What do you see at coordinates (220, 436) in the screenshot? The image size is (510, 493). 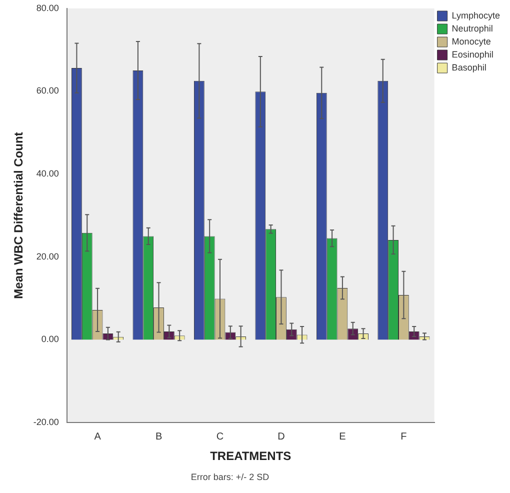 I see `x-tick-label: C` at bounding box center [220, 436].